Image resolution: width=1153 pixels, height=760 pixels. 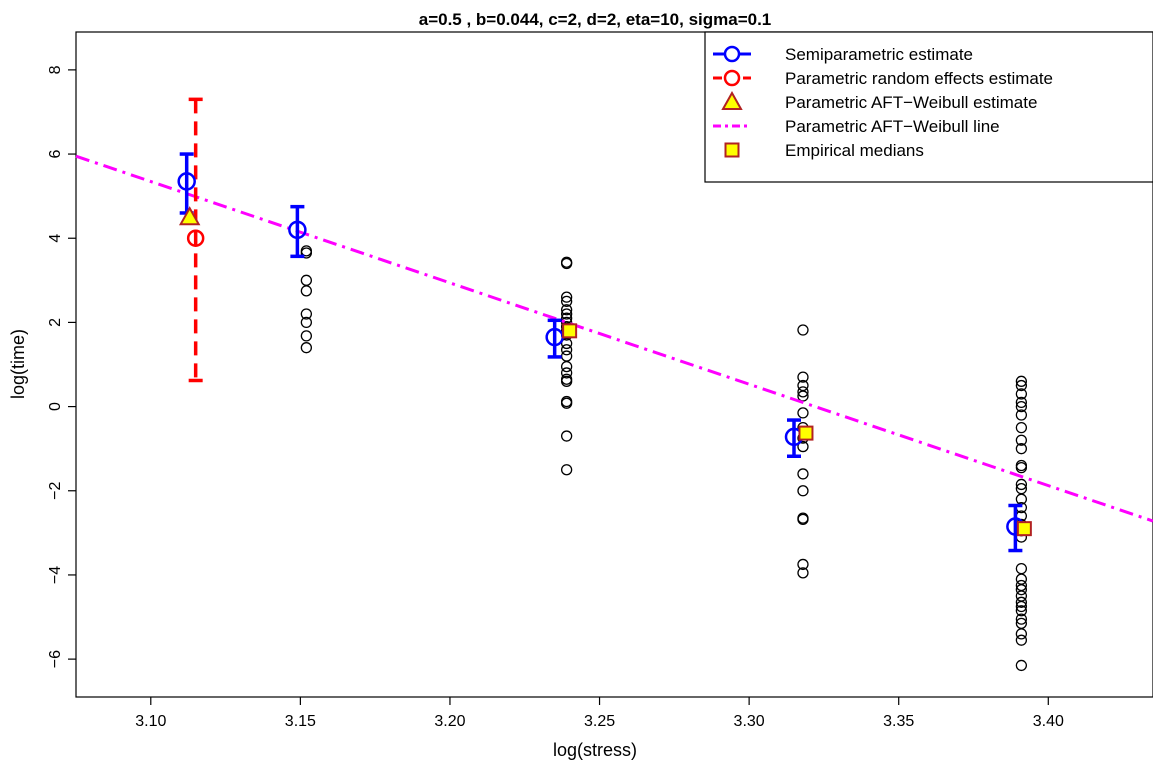 What do you see at coordinates (300, 721) in the screenshot?
I see `x-tick-label: 3.15` at bounding box center [300, 721].